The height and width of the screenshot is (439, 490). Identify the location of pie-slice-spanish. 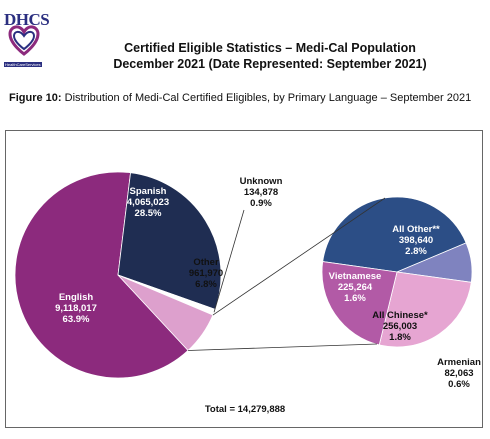
(169, 241).